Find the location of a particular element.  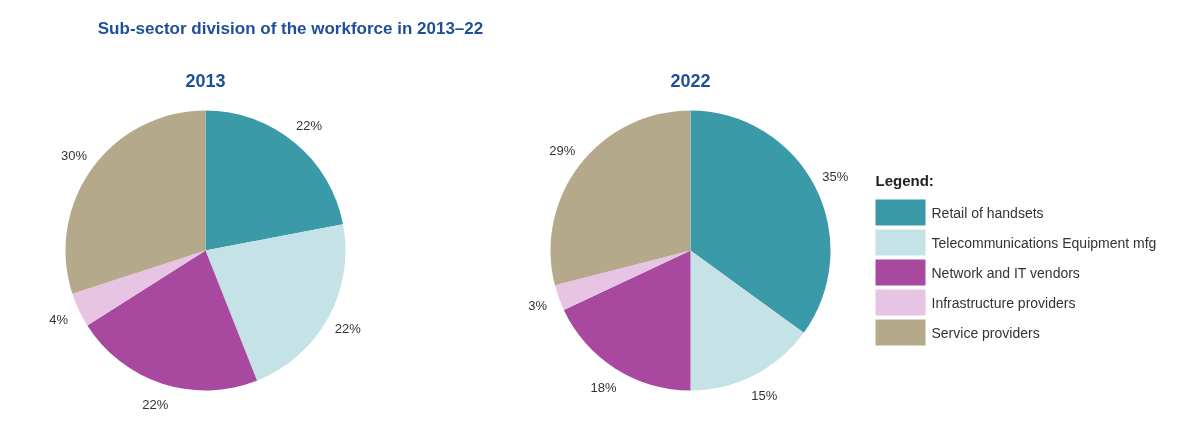

legend-label: Retail of handsets is located at coordinates (987, 212).